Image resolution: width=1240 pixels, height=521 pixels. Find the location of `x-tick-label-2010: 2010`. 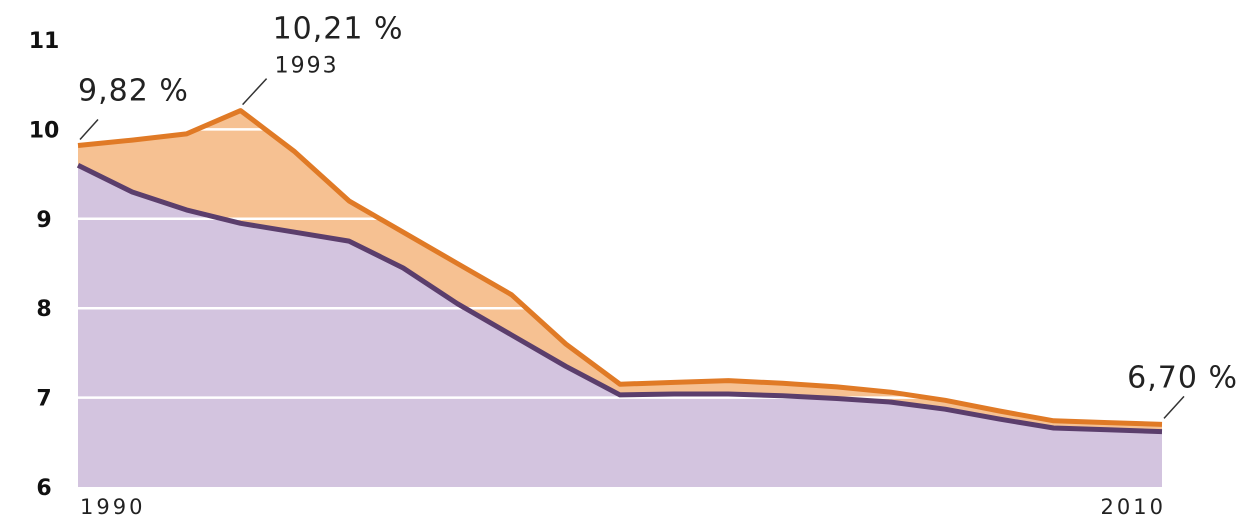

x-tick-label-2010: 2010 is located at coordinates (1133, 507).